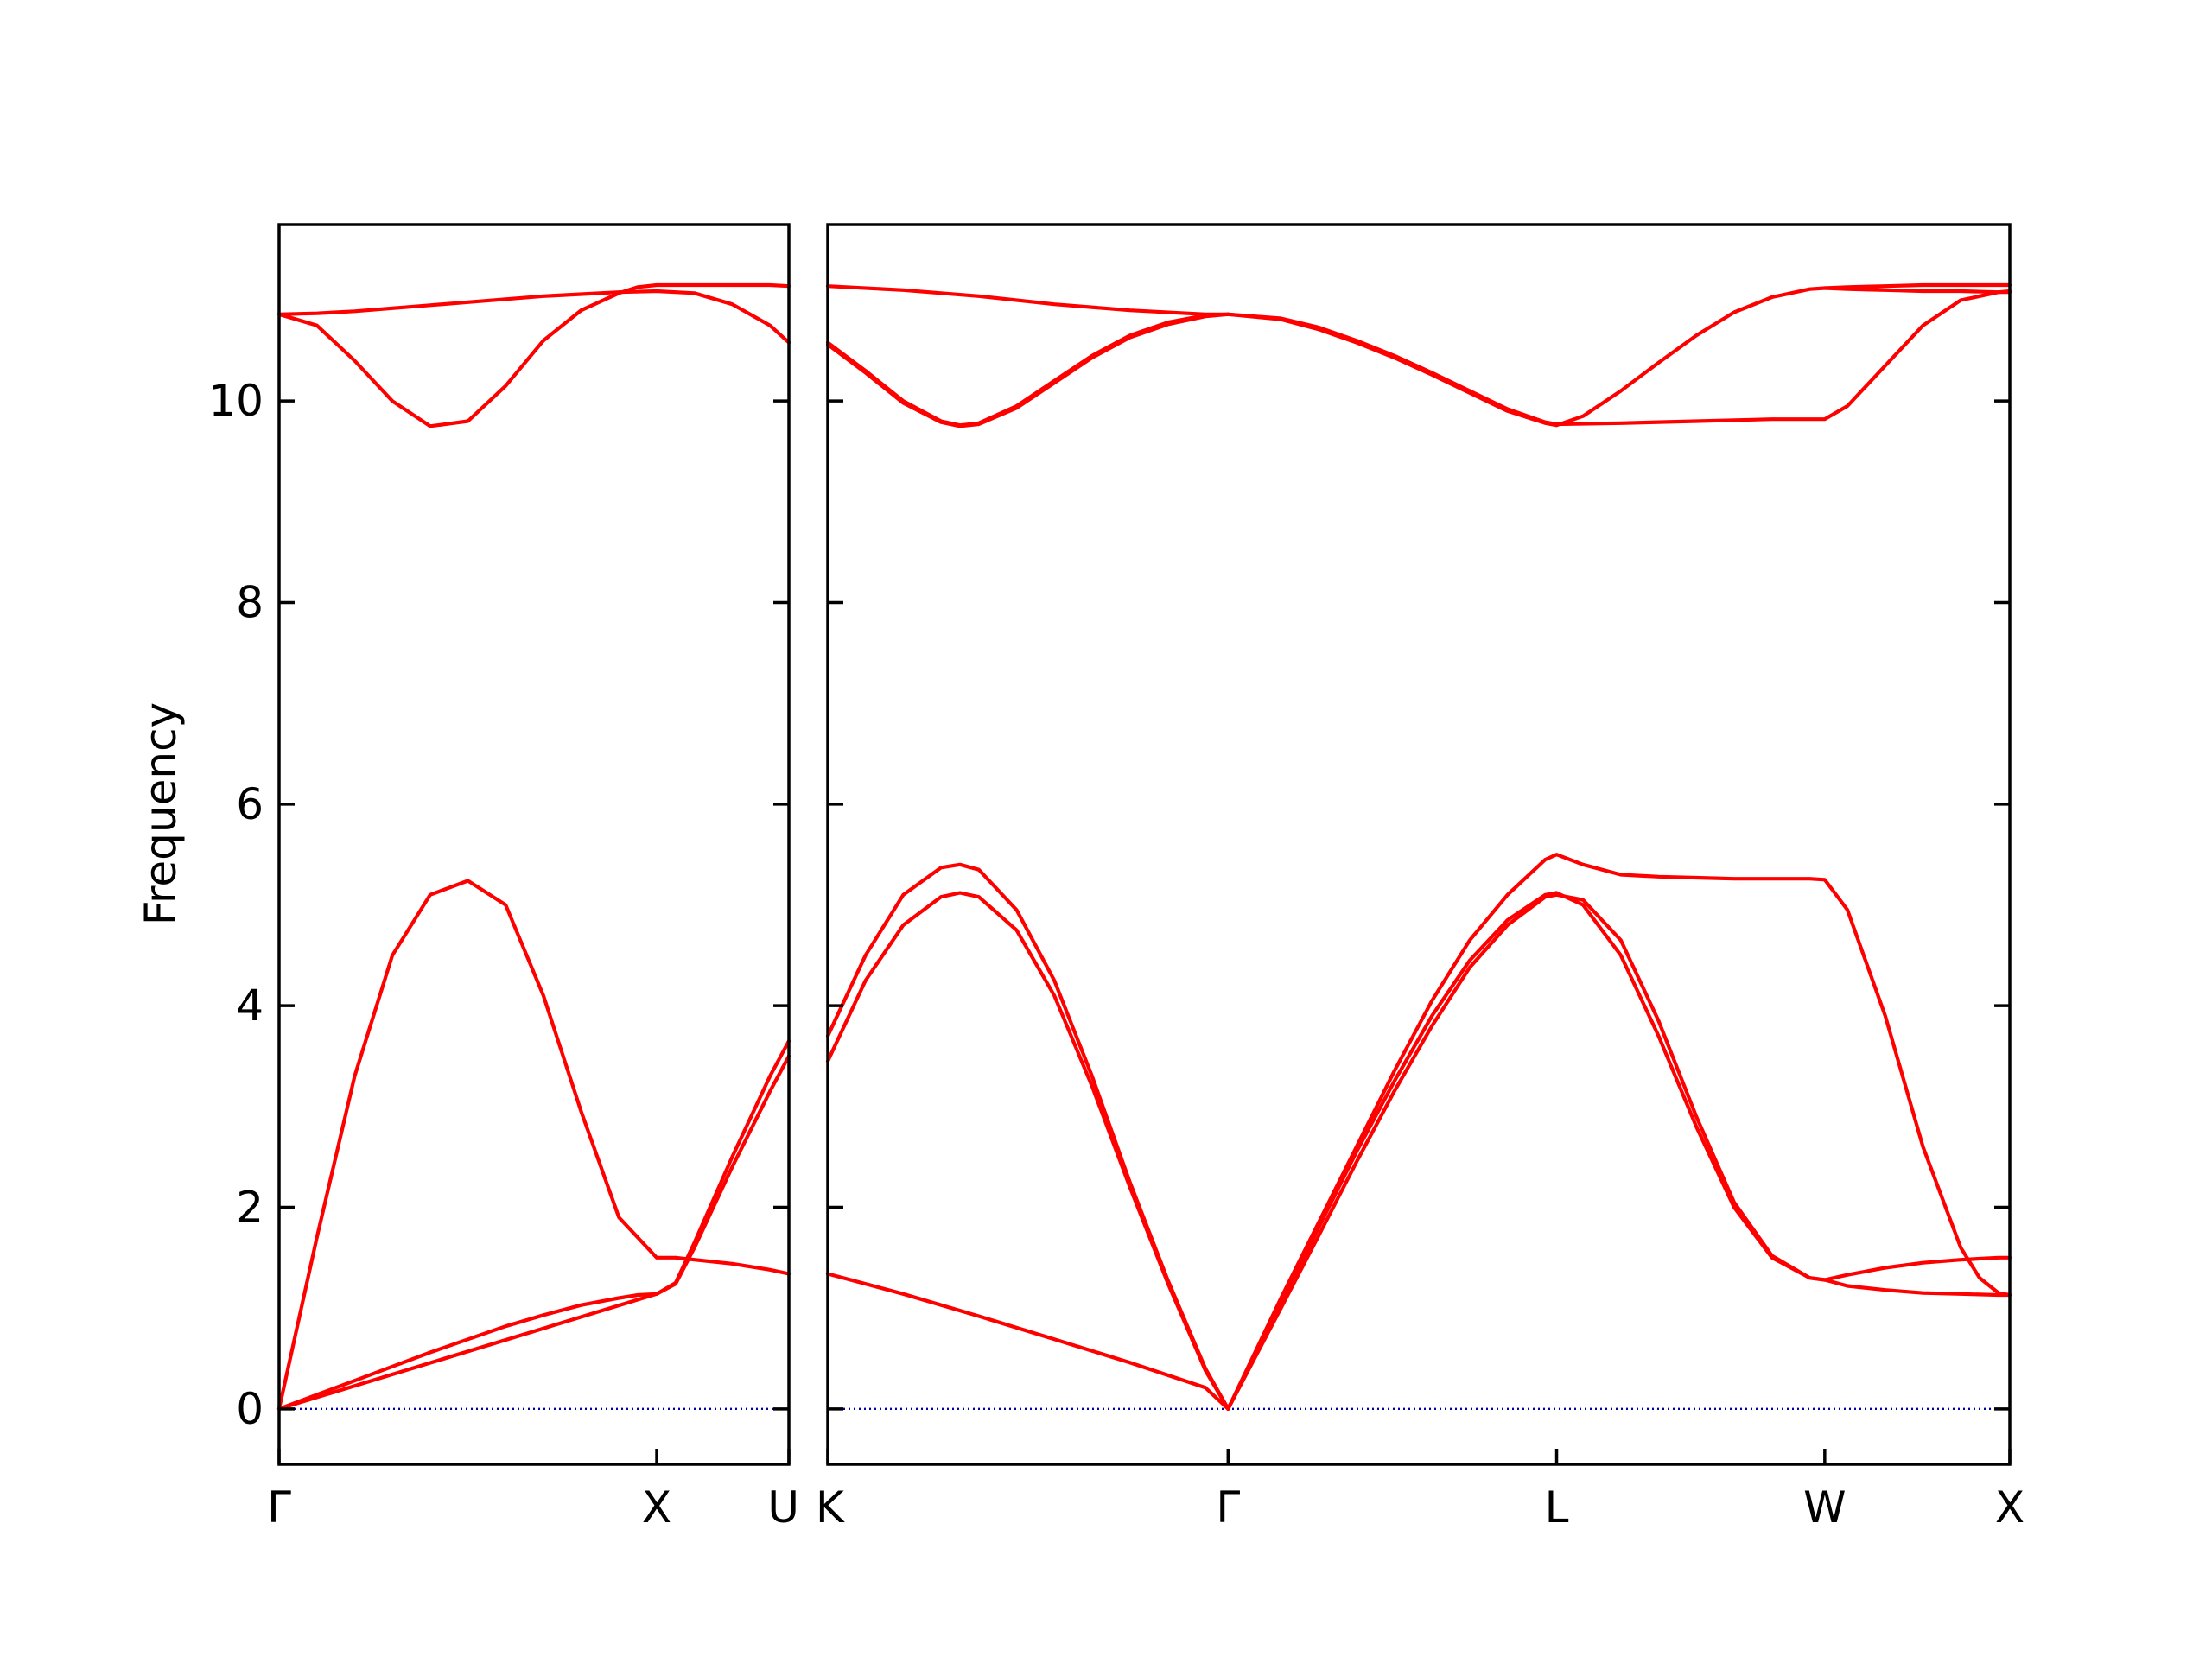 This screenshot has width=2212, height=1663. Describe the element at coordinates (250, 804) in the screenshot. I see `y-tick-label: 6` at that location.